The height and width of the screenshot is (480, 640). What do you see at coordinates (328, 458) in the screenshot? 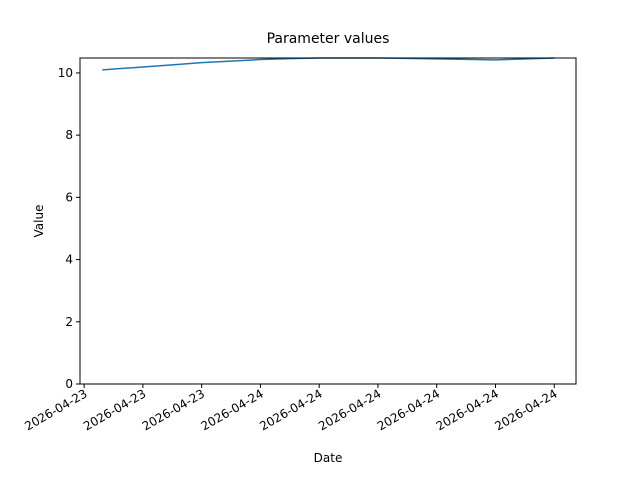
I see `x-axis-label: Date` at bounding box center [328, 458].